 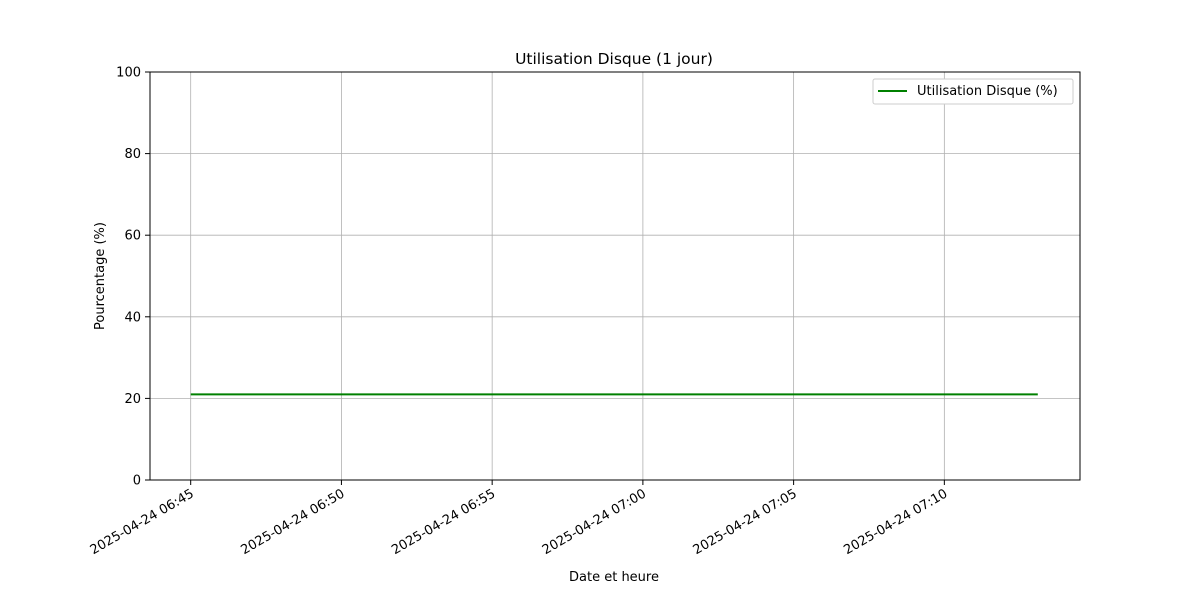 What do you see at coordinates (100, 276) in the screenshot?
I see `y-axis-title: Pourcentage (%)` at bounding box center [100, 276].